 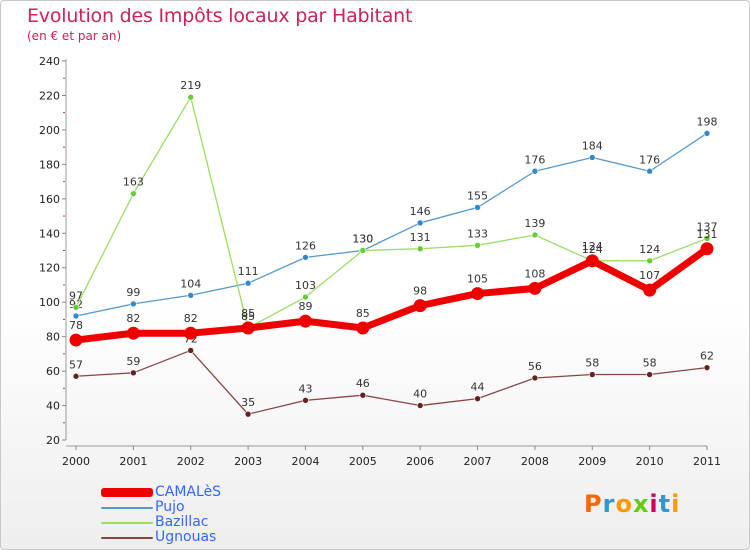 What do you see at coordinates (592, 145) in the screenshot?
I see `data-label-pujo: 184` at bounding box center [592, 145].